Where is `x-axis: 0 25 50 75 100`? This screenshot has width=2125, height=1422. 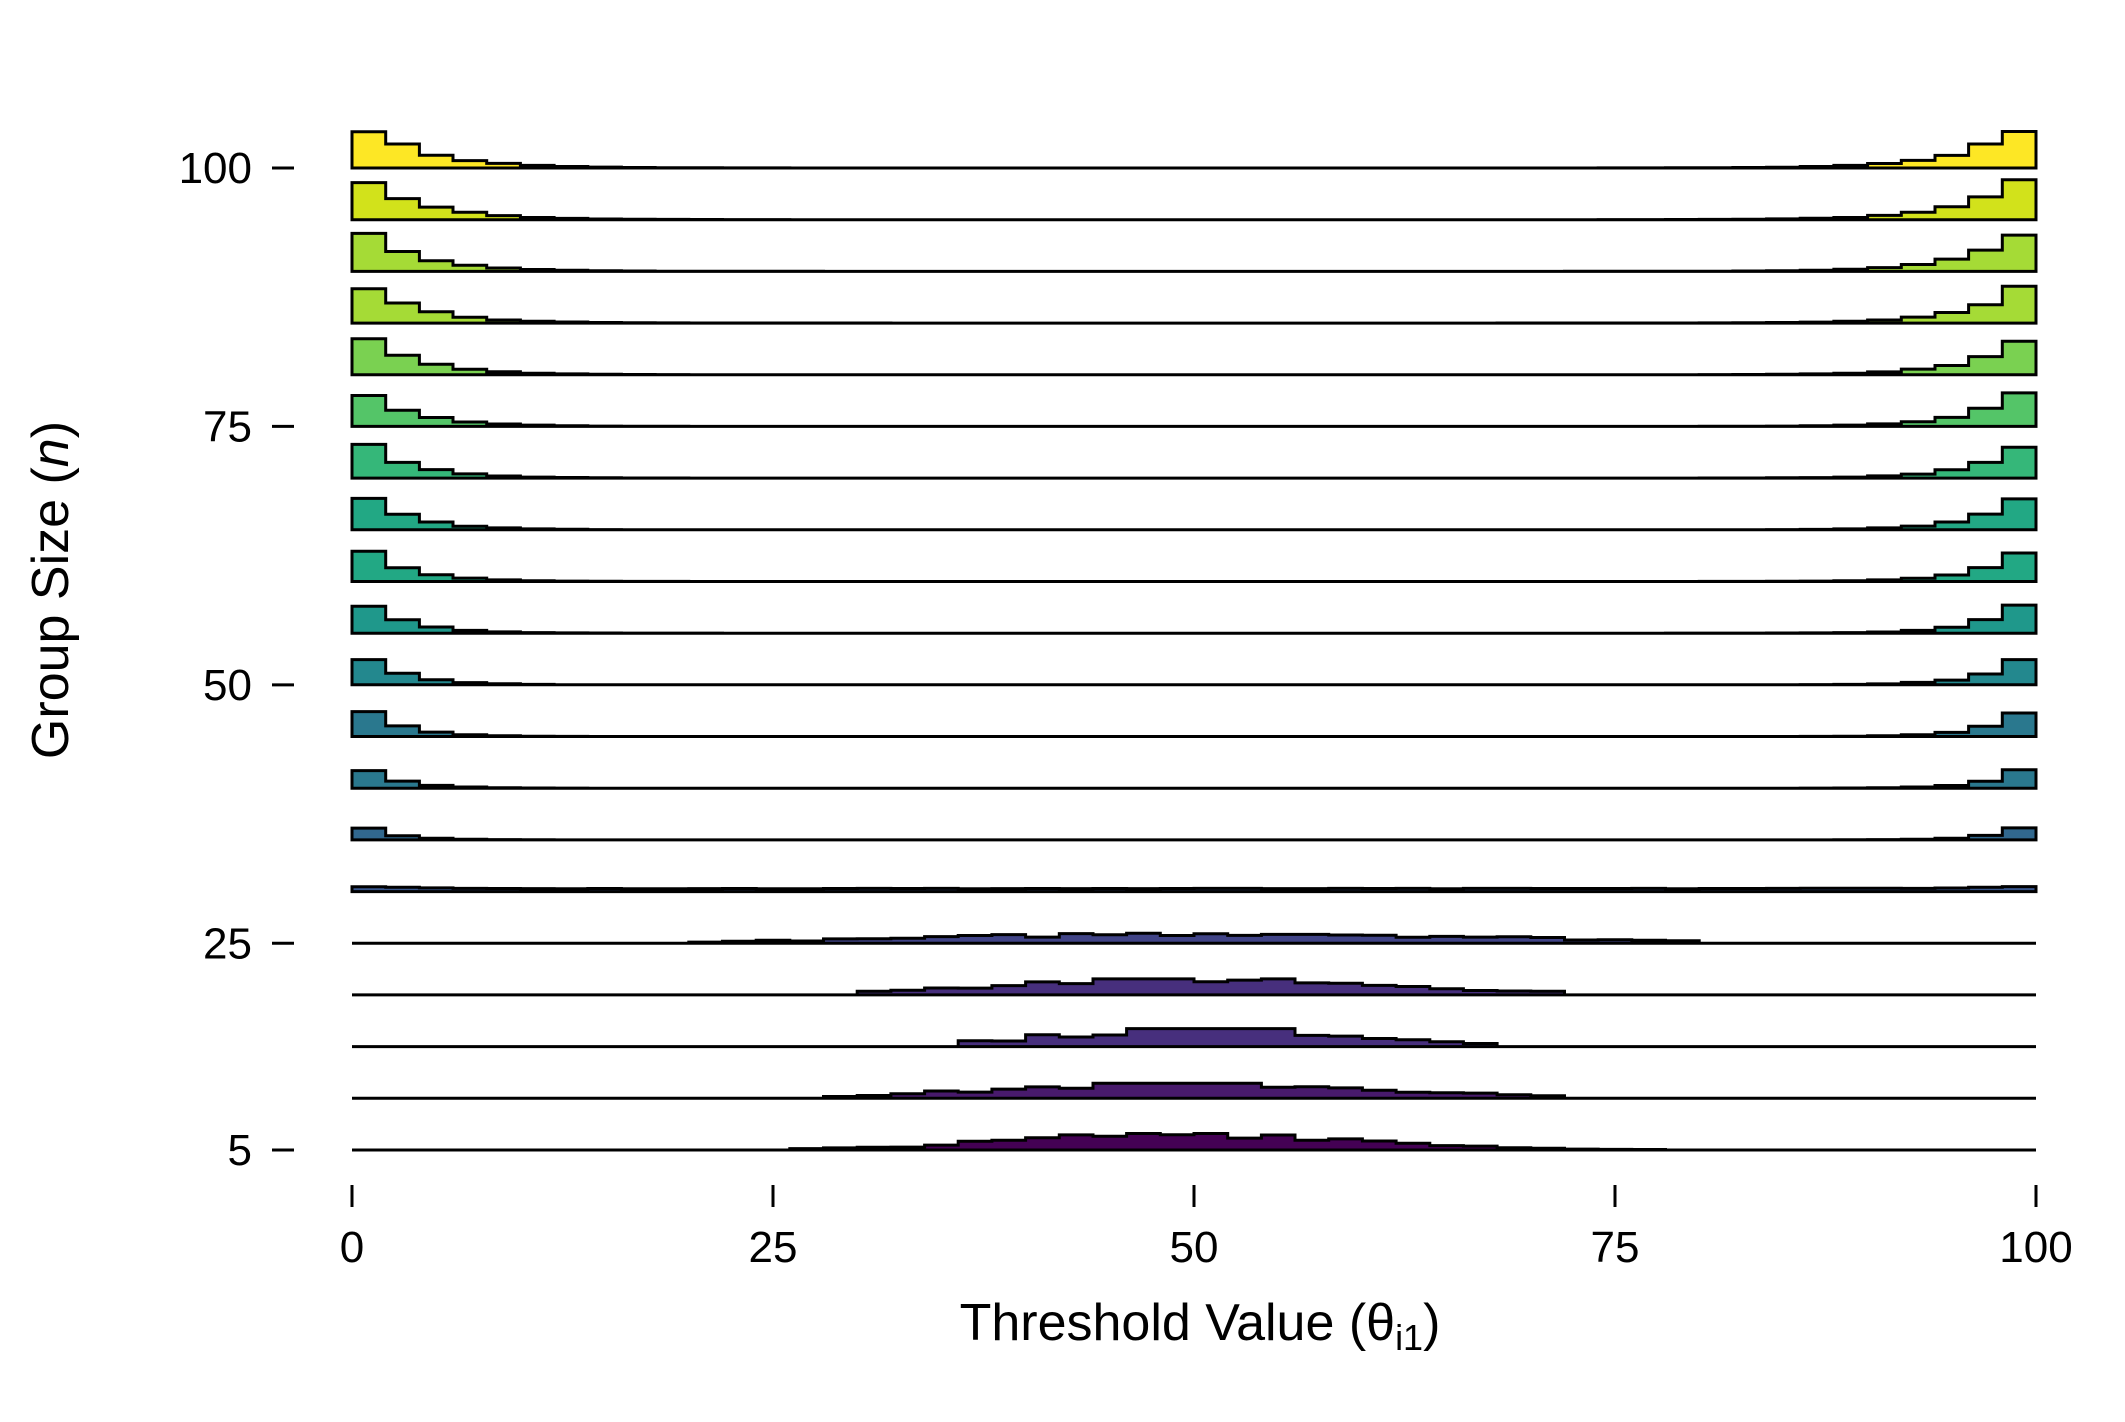 x-axis: 0 25 50 75 100 is located at coordinates (1206, 1228).